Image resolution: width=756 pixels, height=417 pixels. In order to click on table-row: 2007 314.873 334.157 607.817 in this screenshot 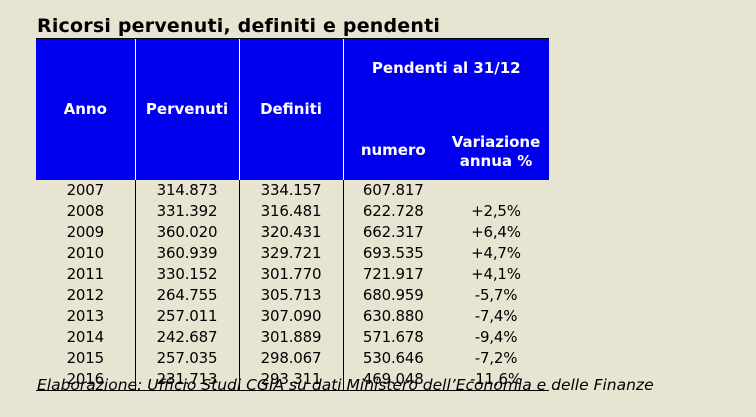, I will do `click(292, 190)`.